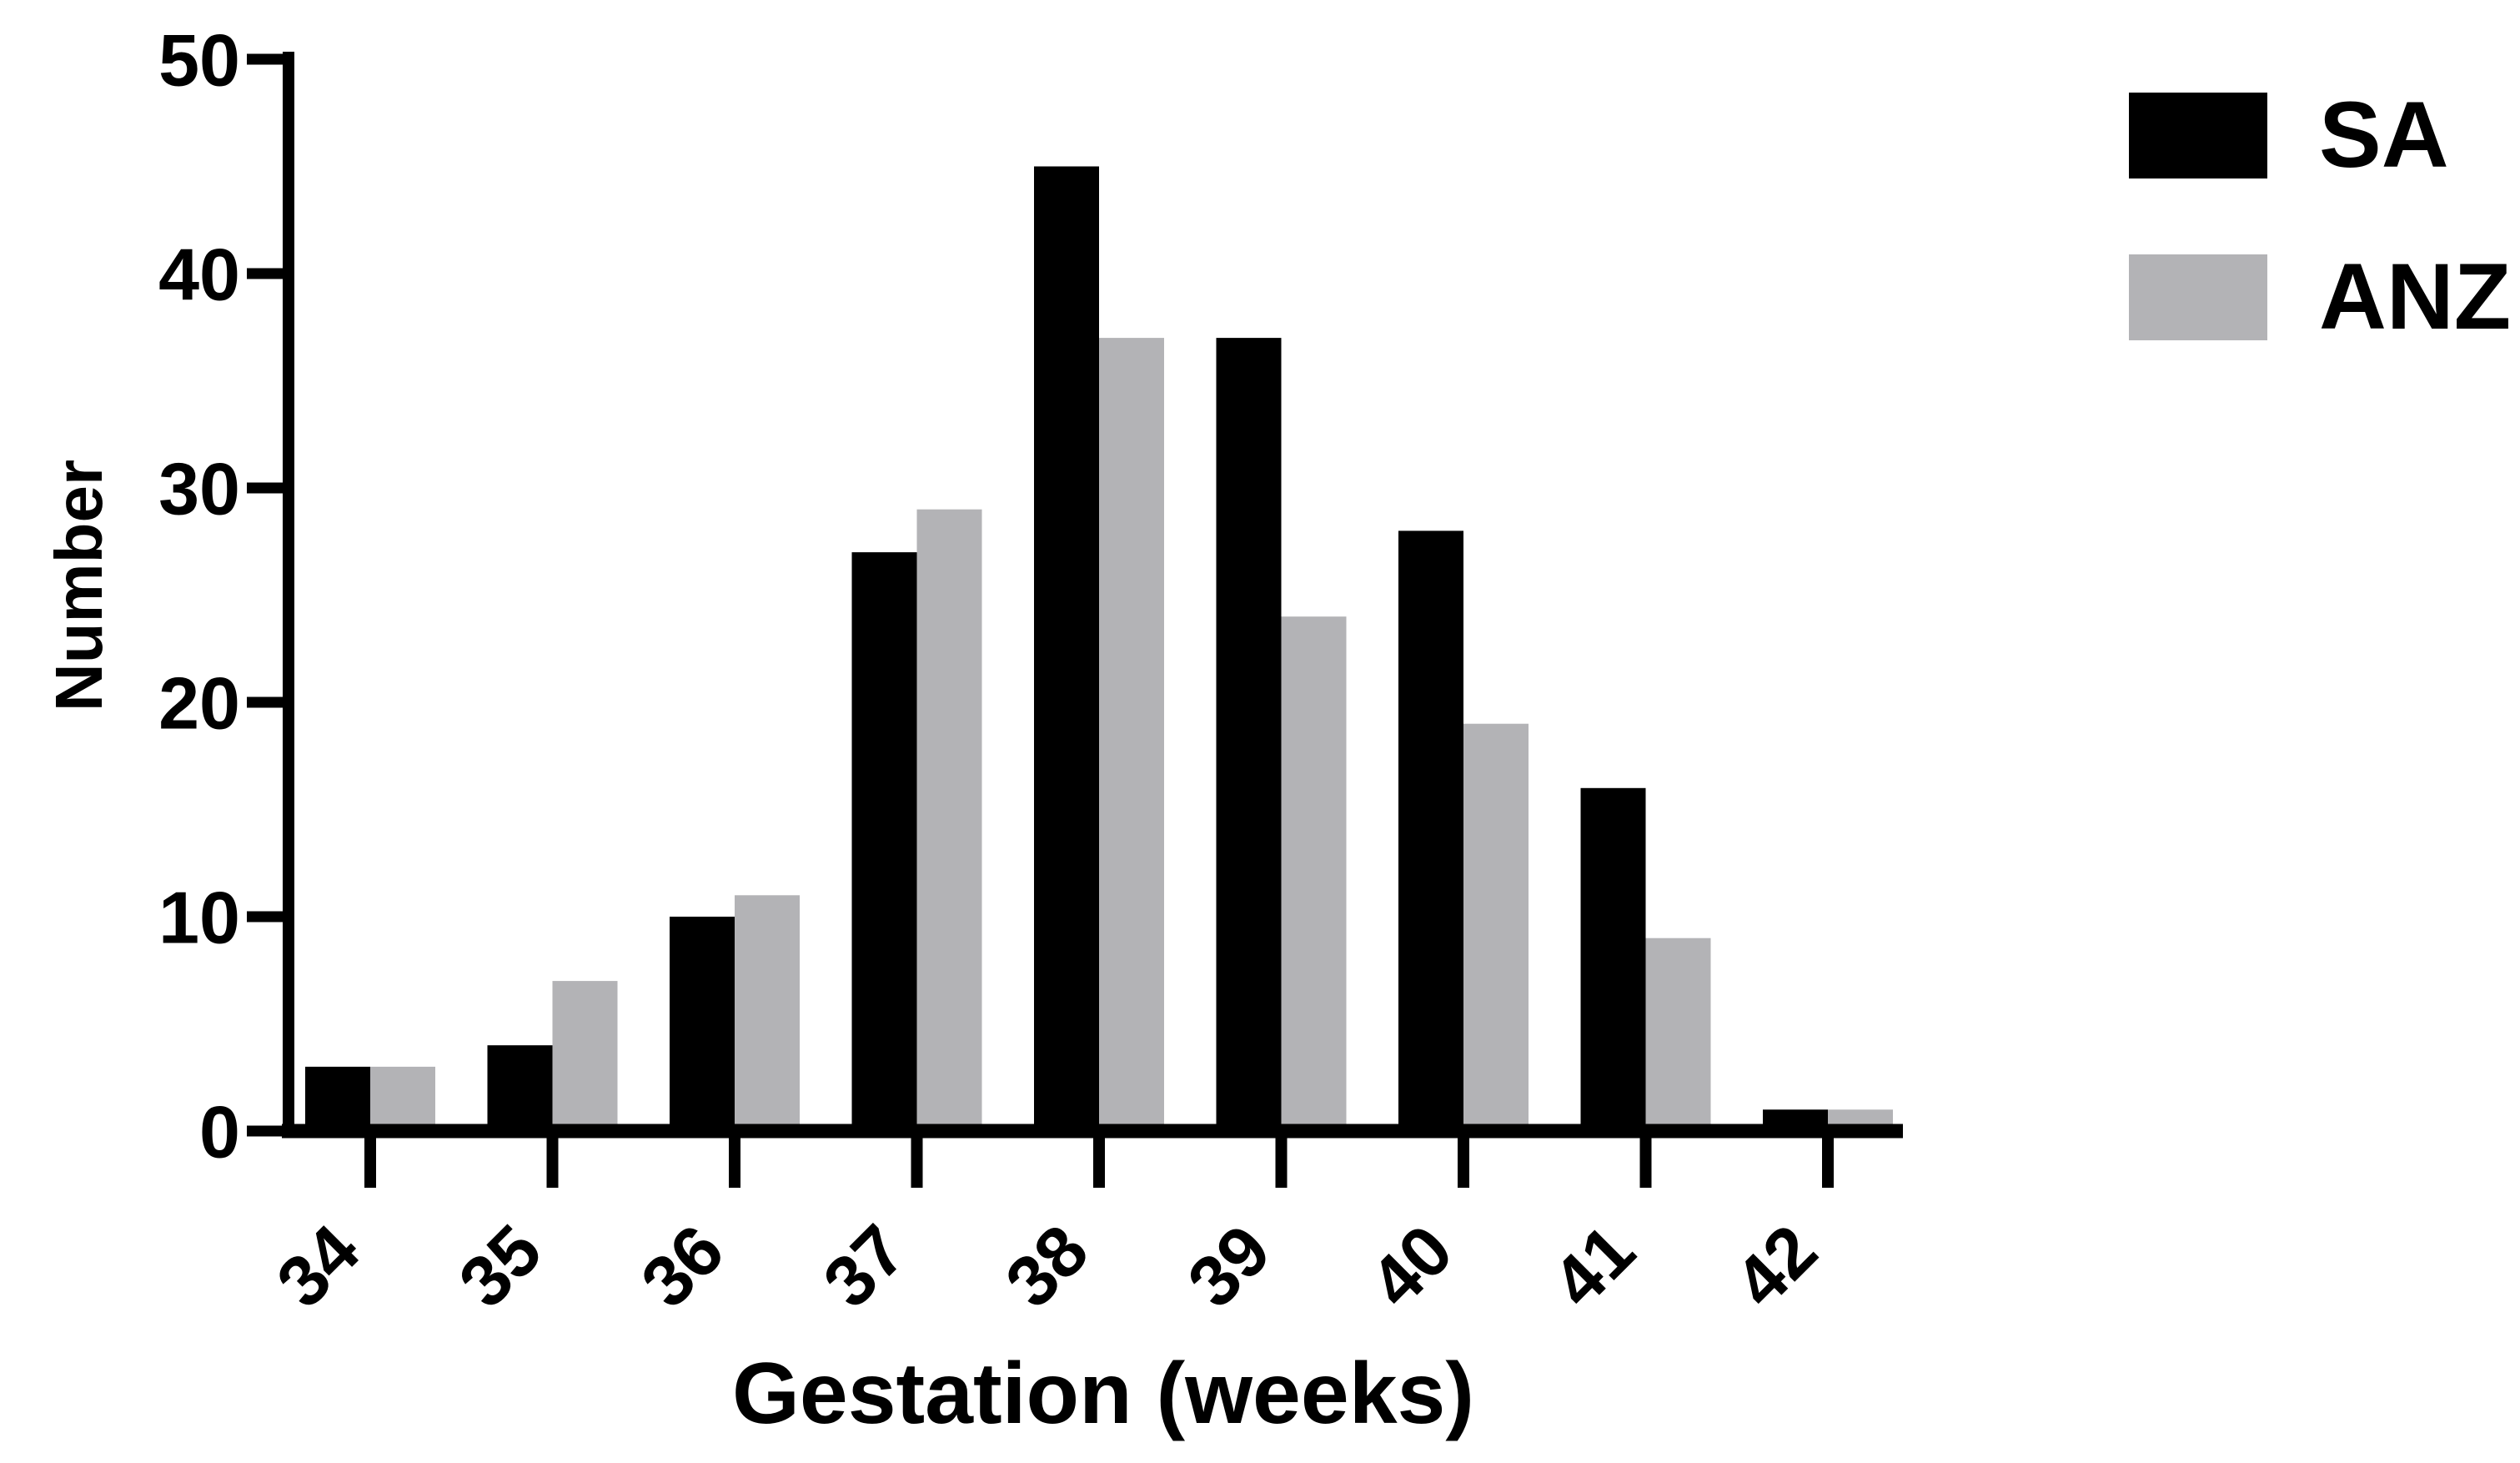 The width and height of the screenshot is (2520, 1463). I want to click on x-tick-label-35: 35, so click(500, 1267).